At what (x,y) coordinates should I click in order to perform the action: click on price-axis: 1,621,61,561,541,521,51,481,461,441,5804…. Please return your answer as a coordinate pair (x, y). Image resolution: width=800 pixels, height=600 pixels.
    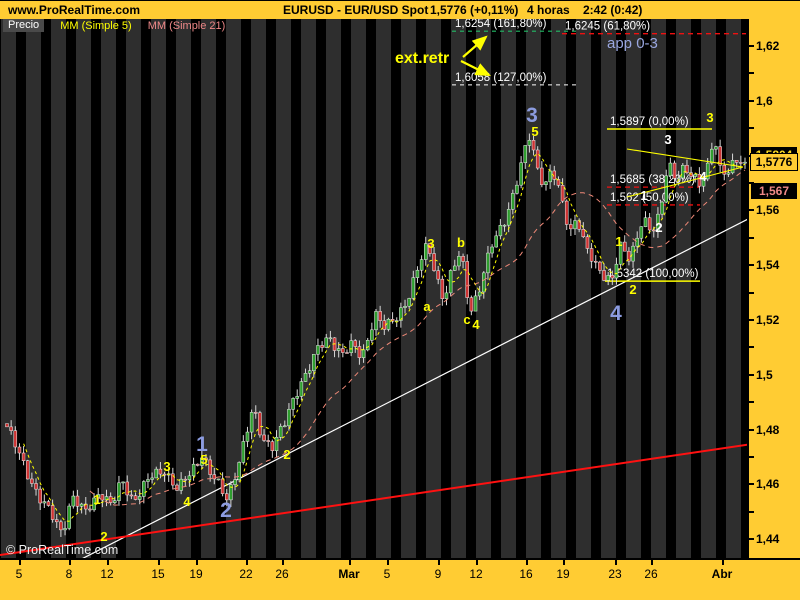
    Looking at the image, I should click on (773, 279).